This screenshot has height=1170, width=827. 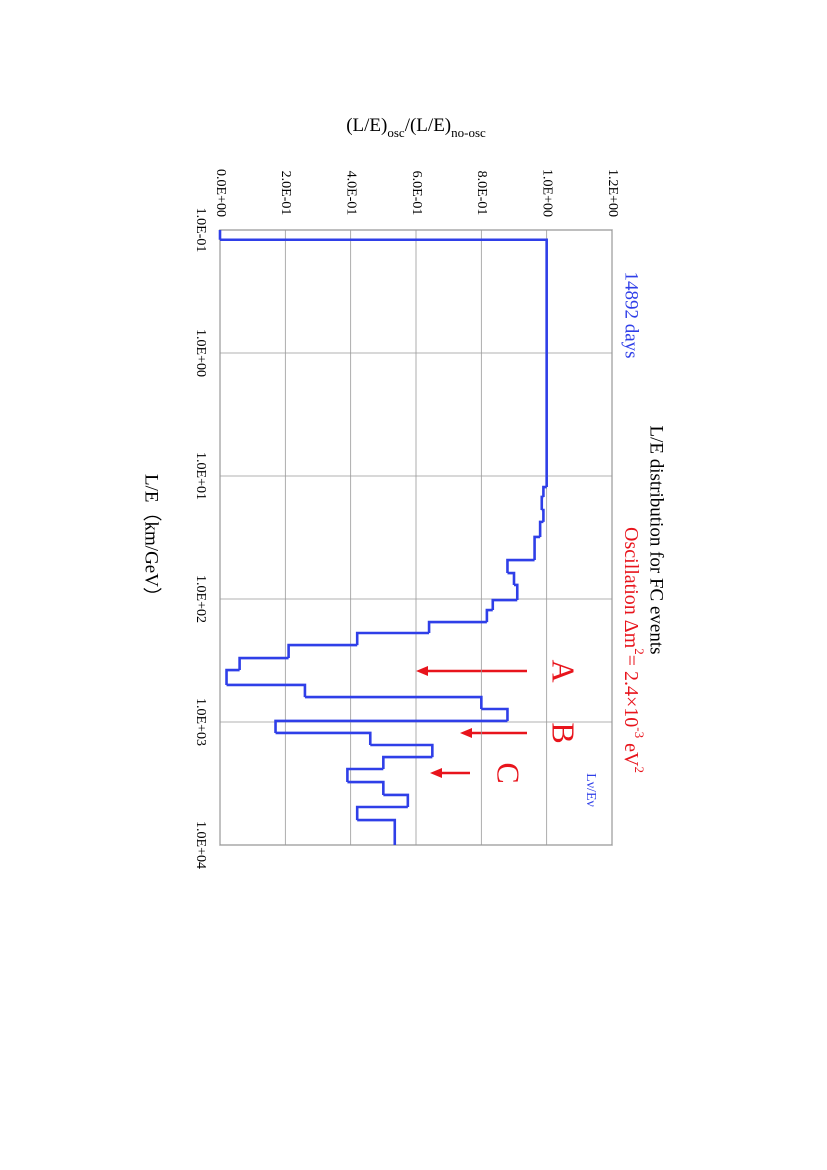 I want to click on x-tick-label: 1.0E+01, so click(x=200, y=476).